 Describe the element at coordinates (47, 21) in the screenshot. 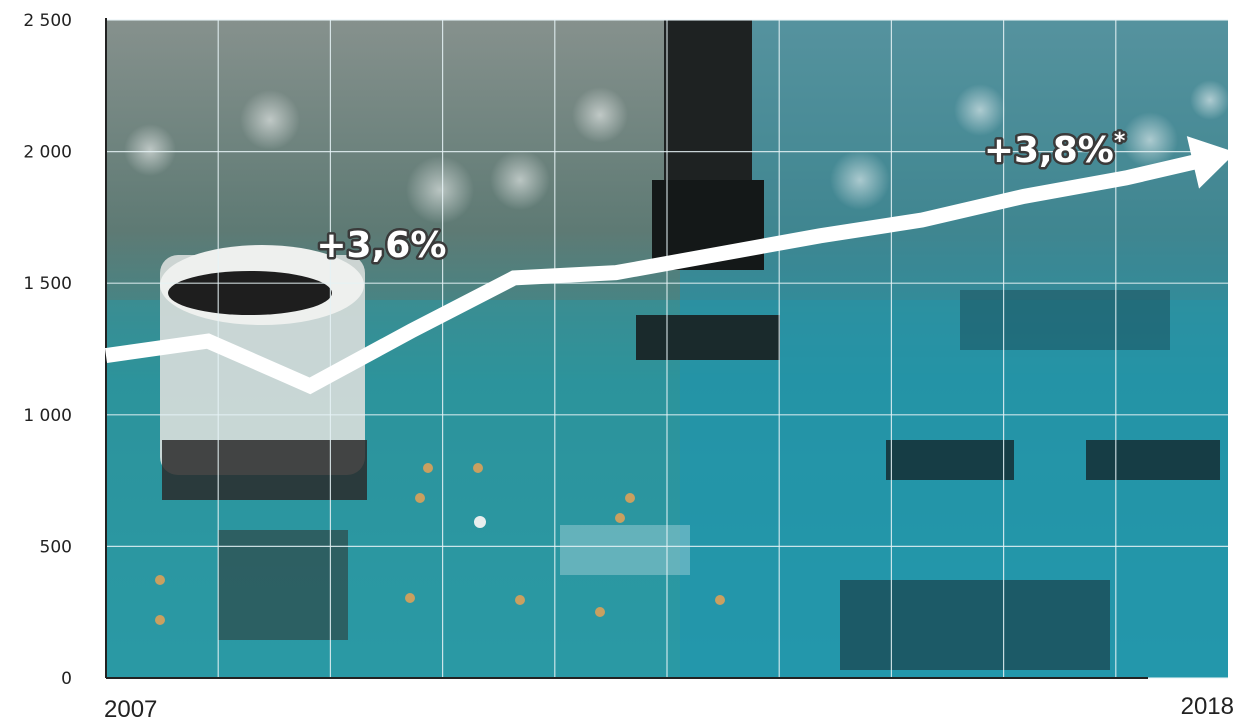

I see `y-tick-label: 2 500` at that location.